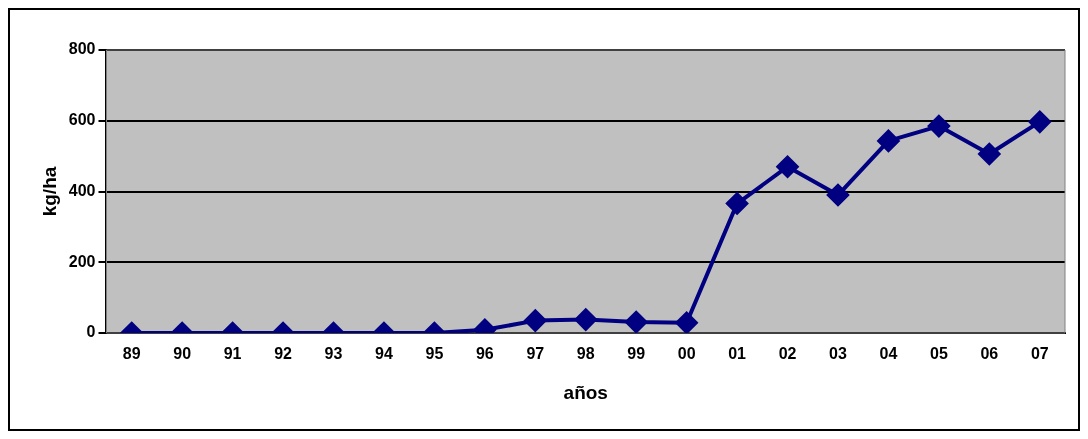 Image resolution: width=1088 pixels, height=439 pixels. Describe the element at coordinates (989, 354) in the screenshot. I see `x-tick-label: 06` at that location.